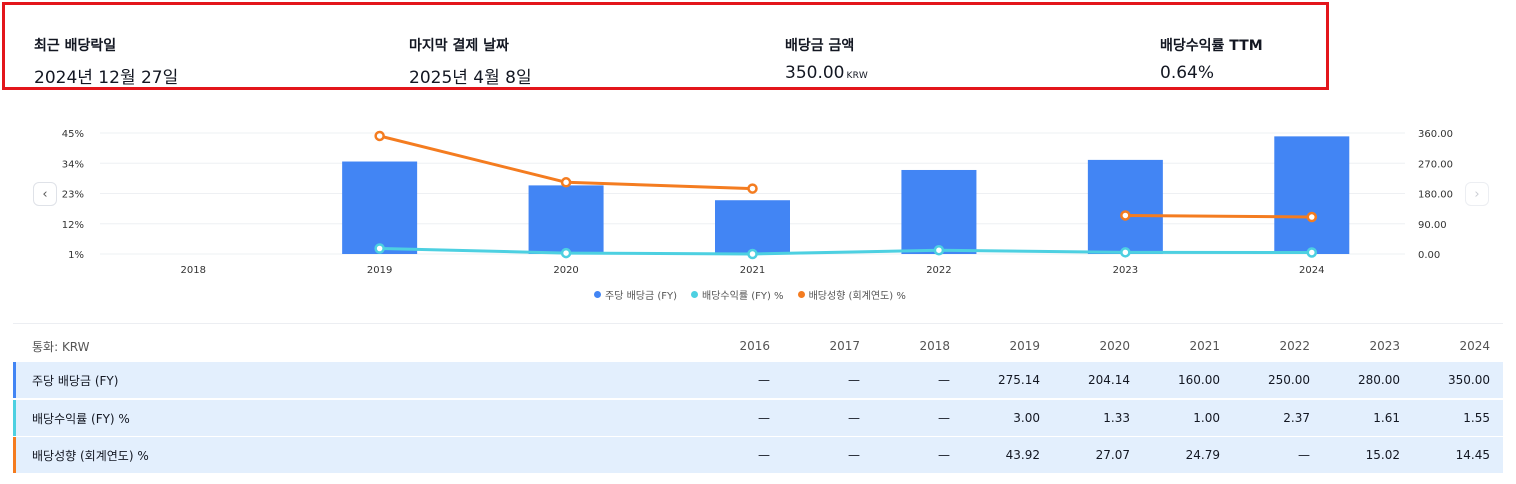 This screenshot has width=1516, height=484. I want to click on table-cell: 27.07, so click(1112, 455).